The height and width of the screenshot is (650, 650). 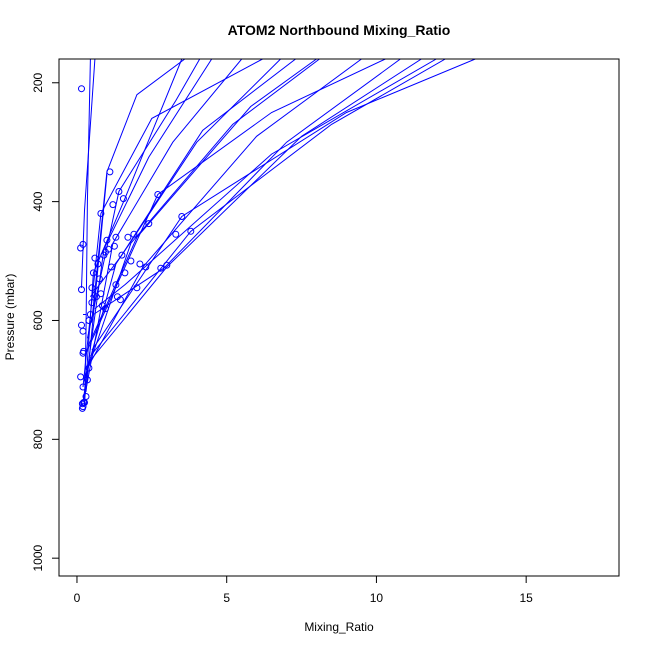 What do you see at coordinates (38, 201) in the screenshot?
I see `y-tick-label-400: 400` at bounding box center [38, 201].